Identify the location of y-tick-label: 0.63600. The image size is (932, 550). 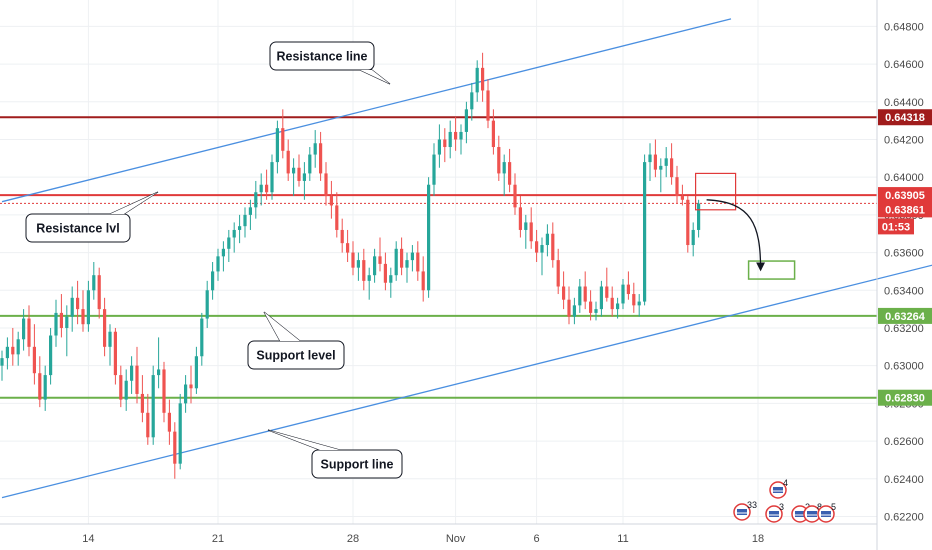
(904, 254).